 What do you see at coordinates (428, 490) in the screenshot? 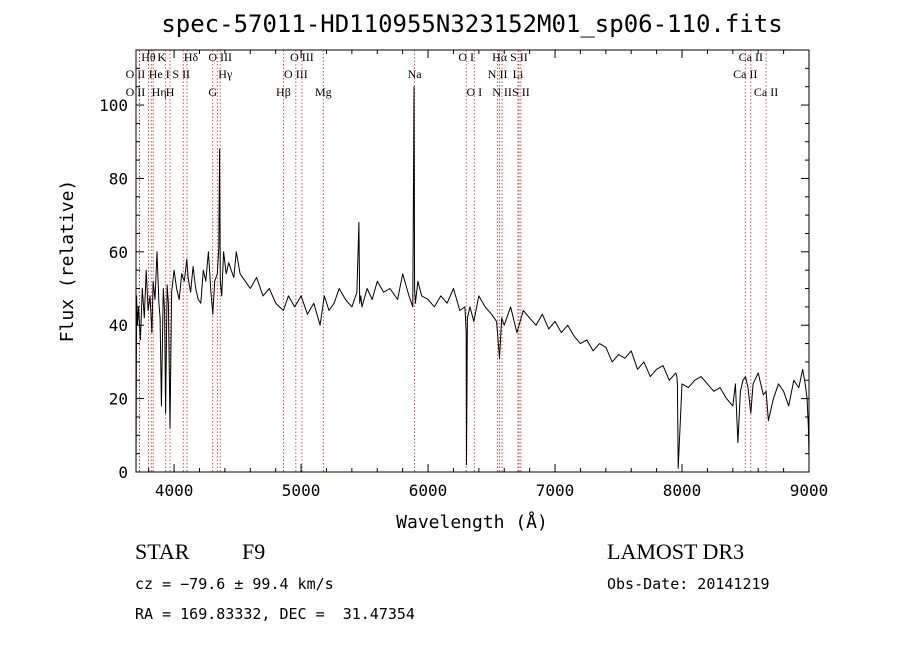
I see `x-tick-label: 6000` at bounding box center [428, 490].